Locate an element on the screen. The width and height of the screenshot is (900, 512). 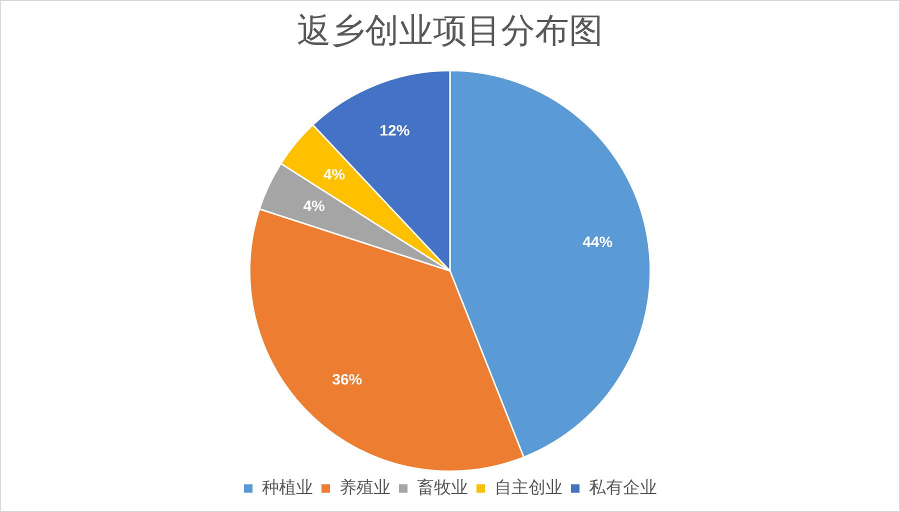
legend-label: 自主创业 is located at coordinates (528, 488).